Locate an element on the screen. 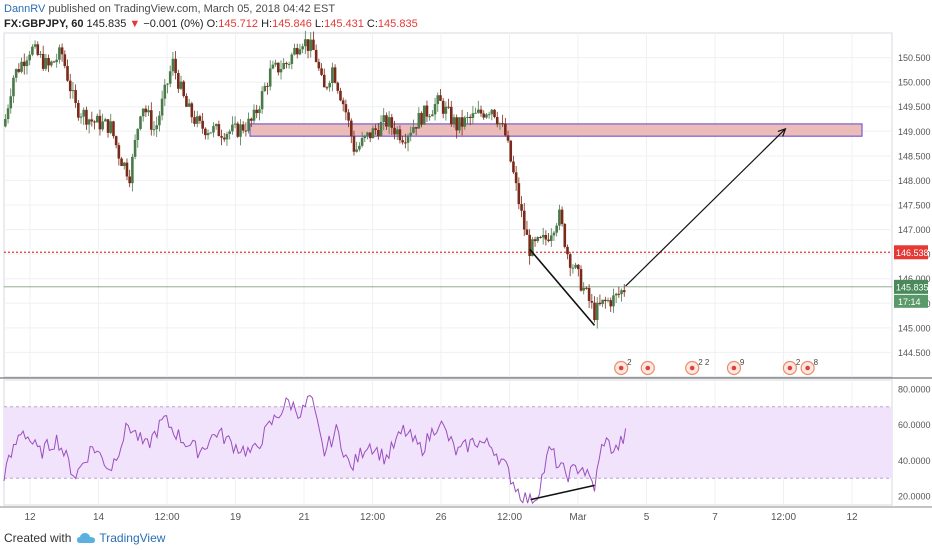 The height and width of the screenshot is (550, 932). horizontal-level-label: 146.538 is located at coordinates (912, 253).